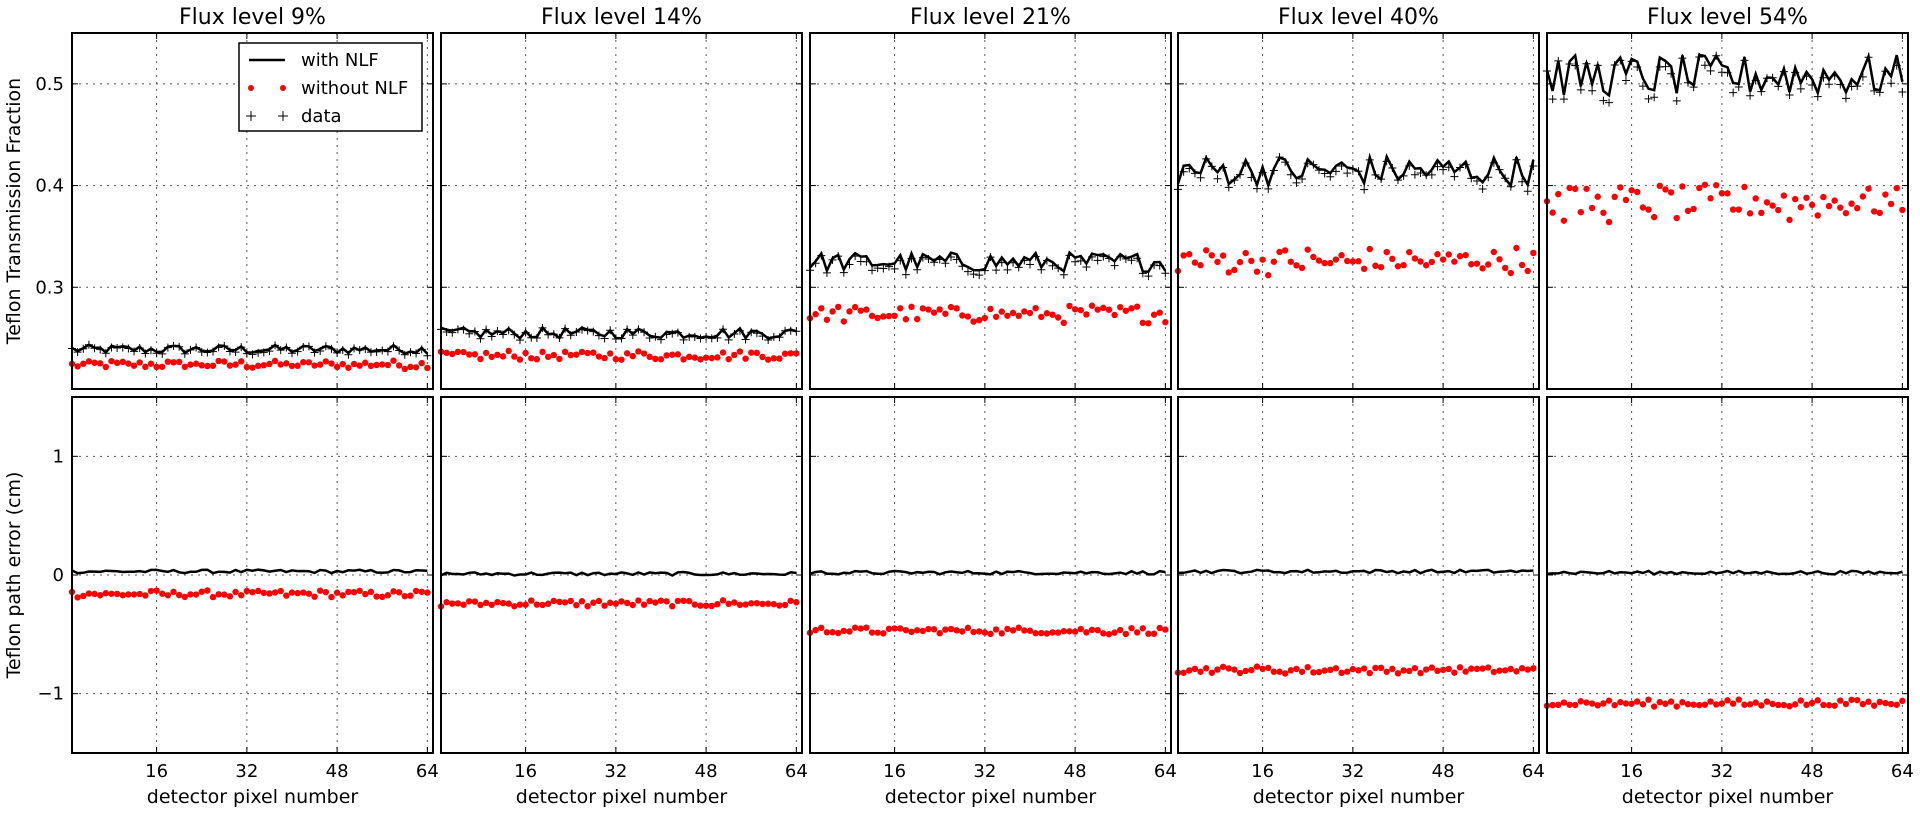 The width and height of the screenshot is (1920, 814). Describe the element at coordinates (283, 116) in the screenshot. I see `legend-plus-marker` at that location.